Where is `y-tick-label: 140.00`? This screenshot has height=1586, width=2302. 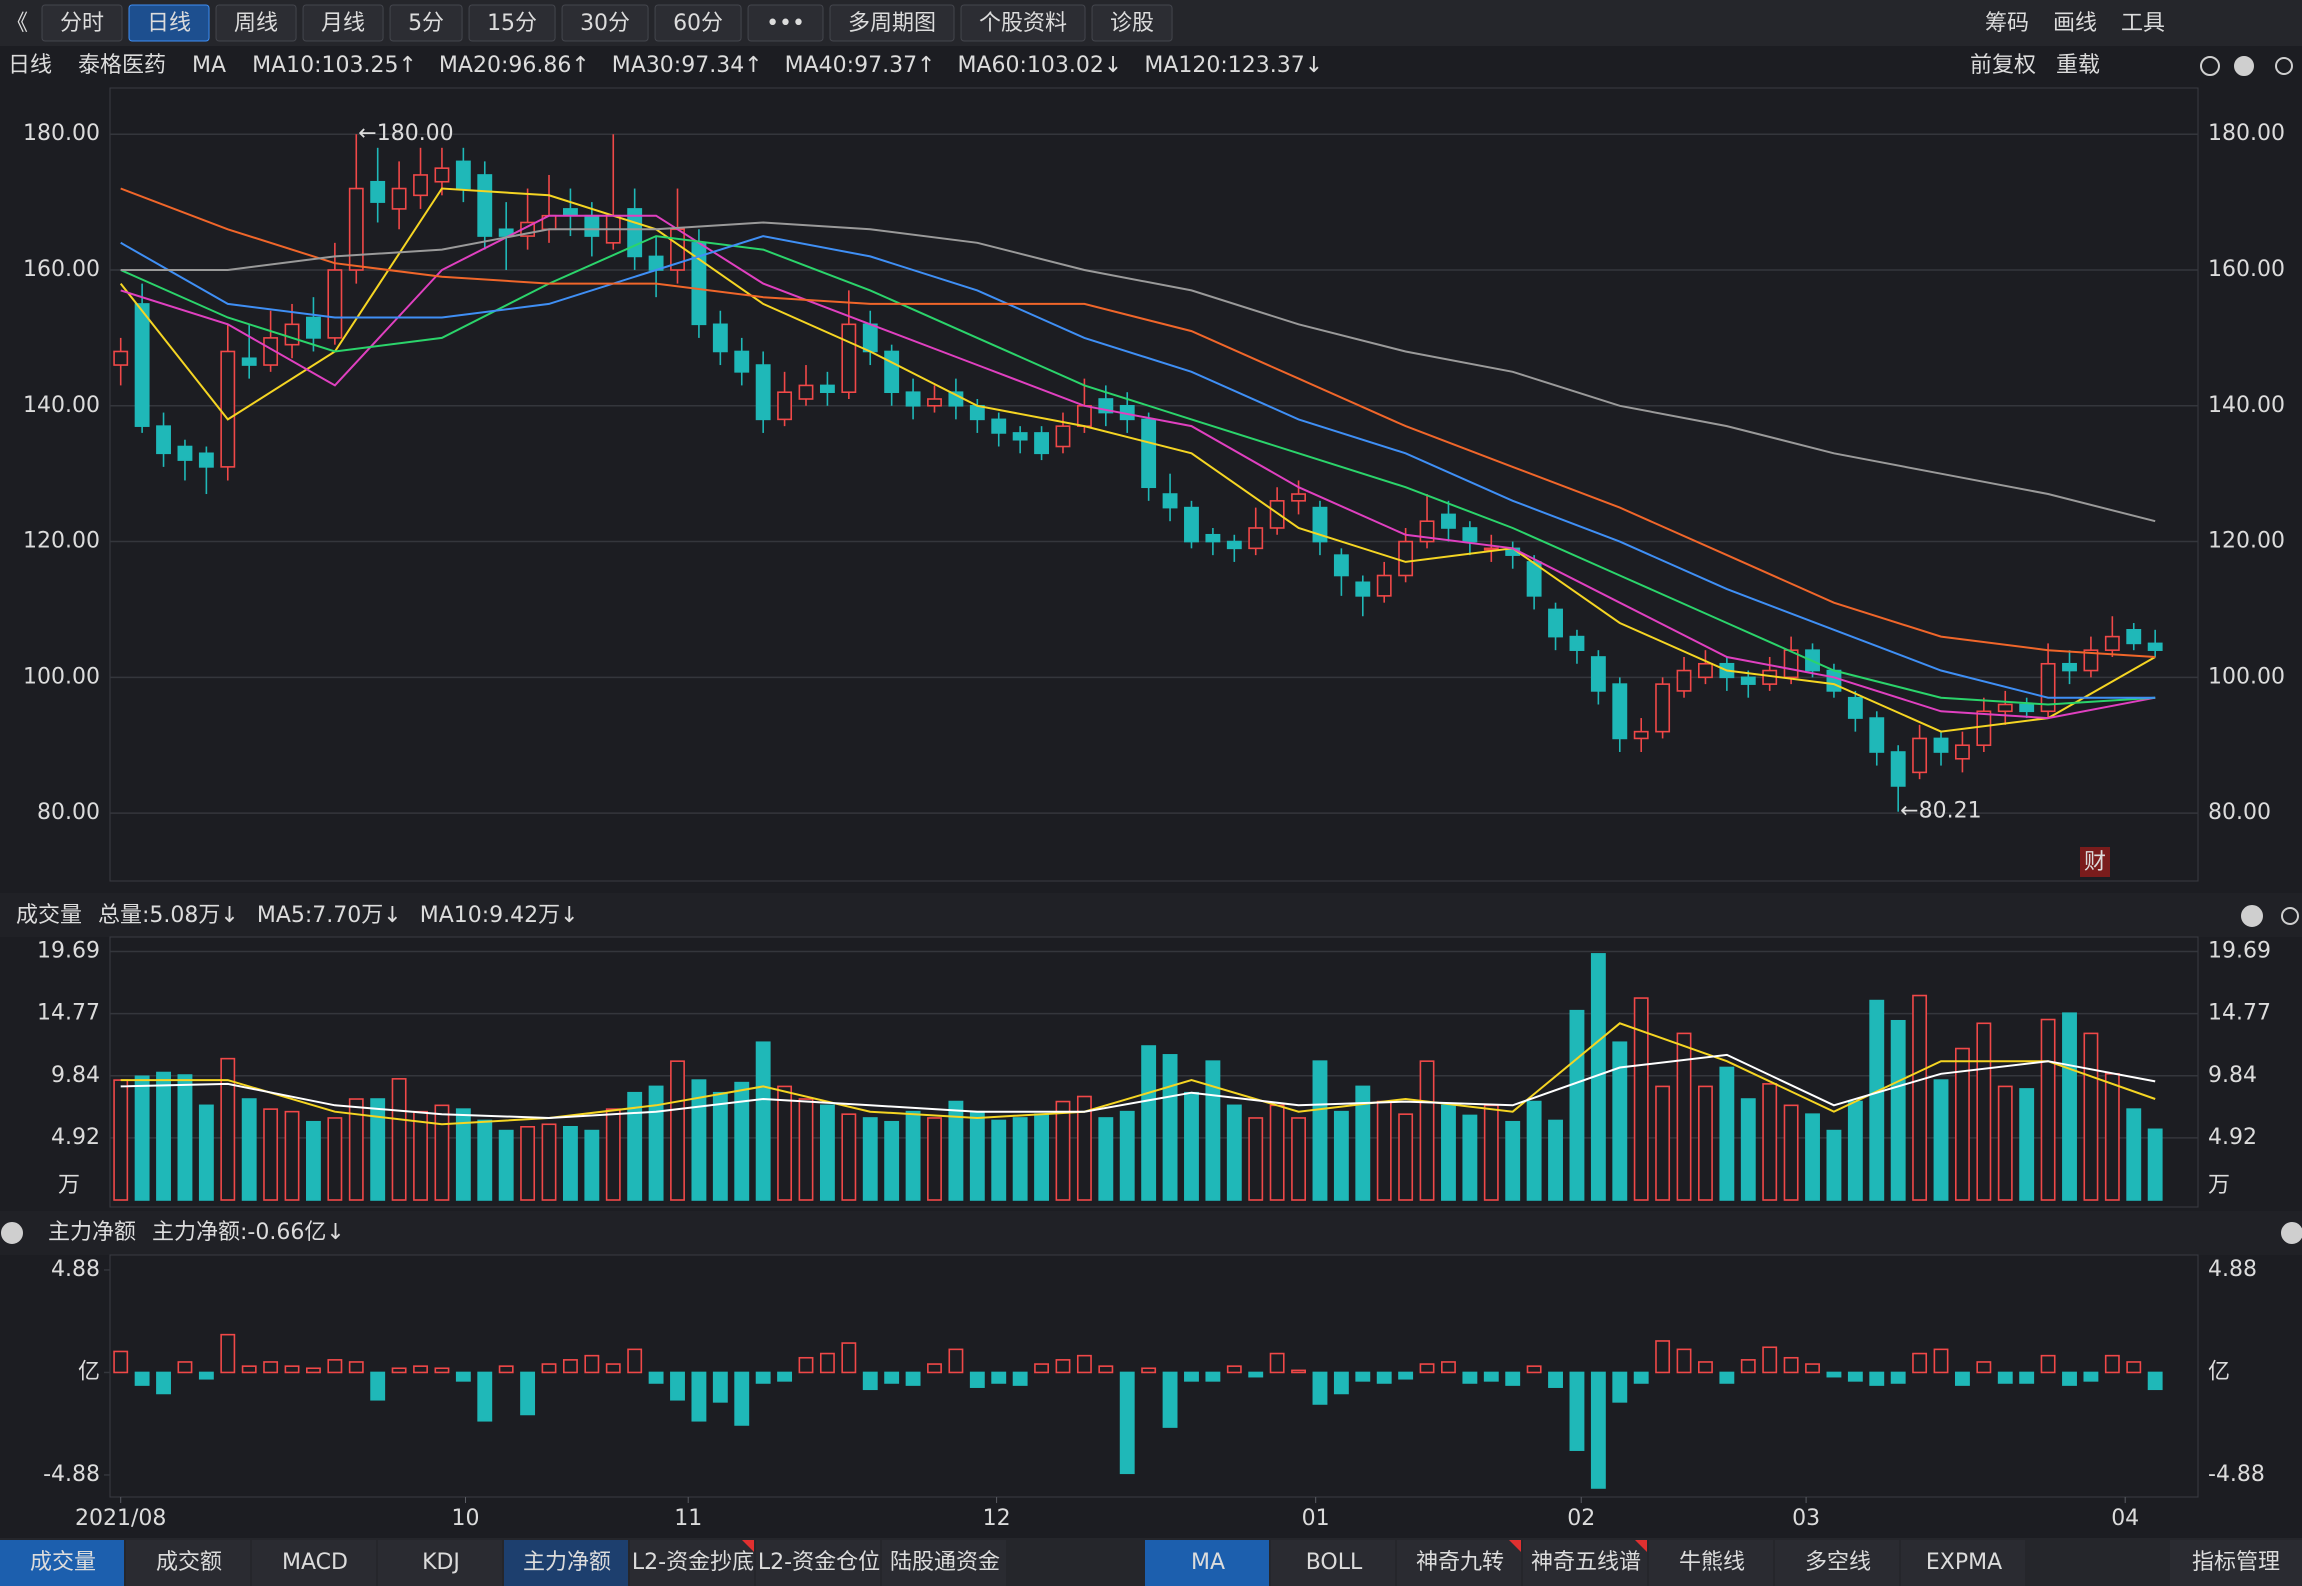 y-tick-label: 140.00 is located at coordinates (61, 405).